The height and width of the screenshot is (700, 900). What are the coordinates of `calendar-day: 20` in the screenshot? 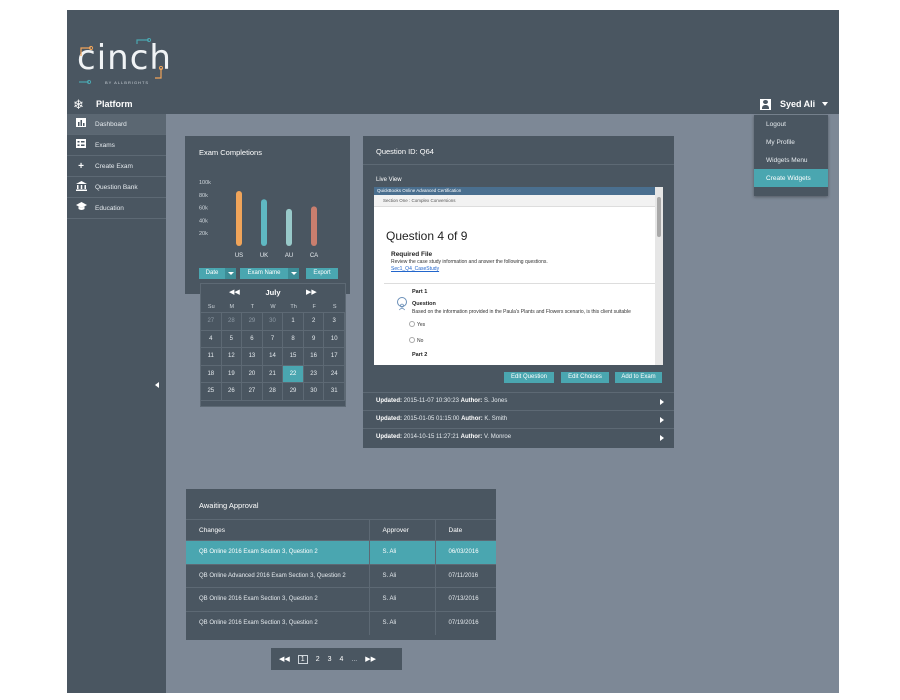 It's located at (252, 374).